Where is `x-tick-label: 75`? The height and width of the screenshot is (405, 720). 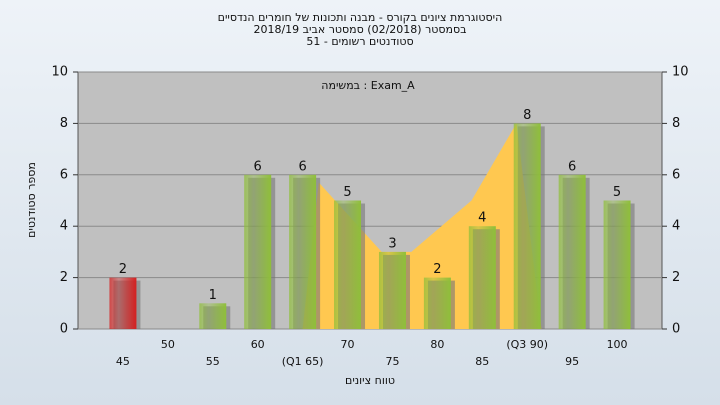
x-tick-label: 75 is located at coordinates (392, 361).